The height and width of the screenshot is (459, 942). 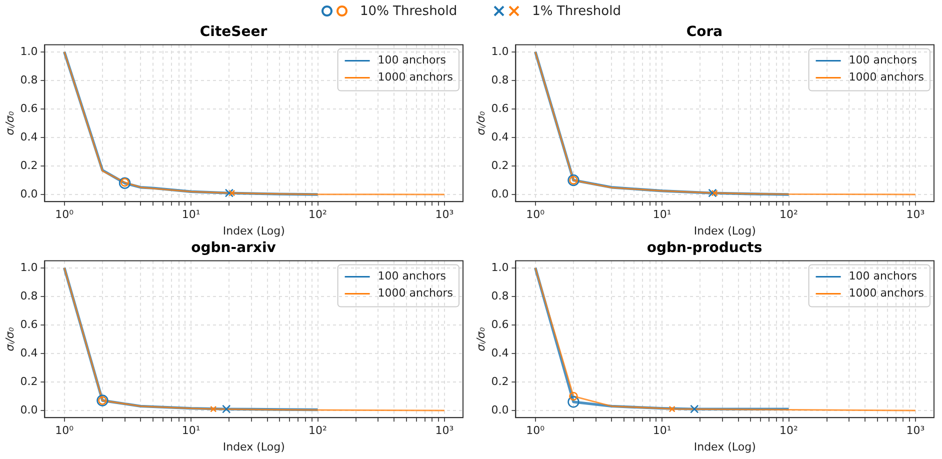 I want to click on chart-title: ogbn-arxiv, so click(x=233, y=248).